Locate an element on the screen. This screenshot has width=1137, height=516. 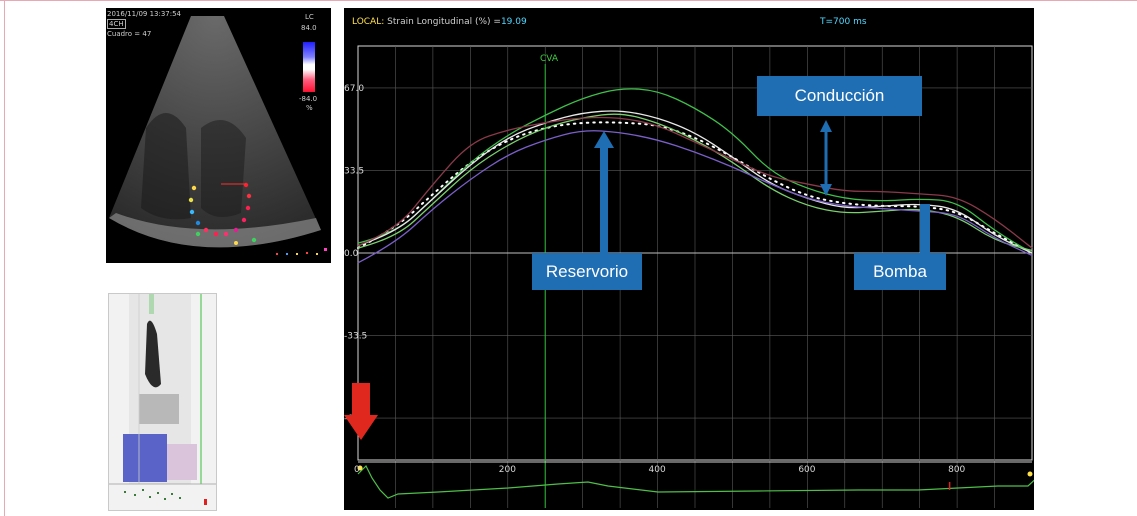
callout-conduccion: Conducción is located at coordinates (839, 96).